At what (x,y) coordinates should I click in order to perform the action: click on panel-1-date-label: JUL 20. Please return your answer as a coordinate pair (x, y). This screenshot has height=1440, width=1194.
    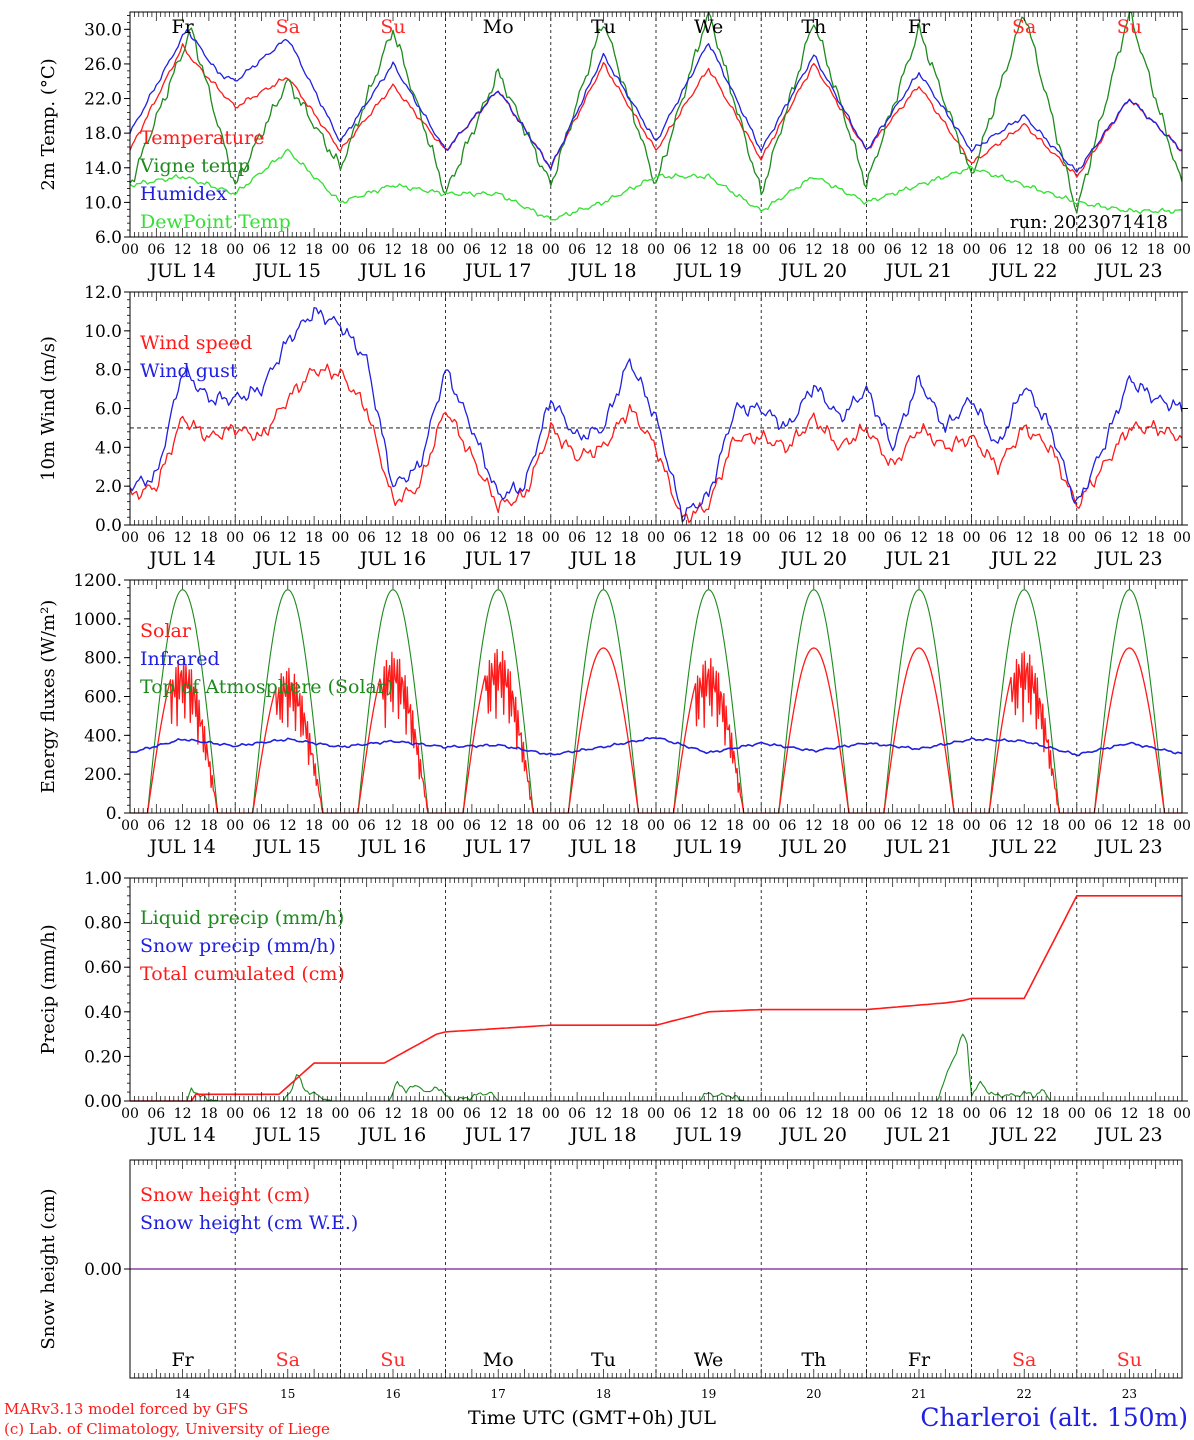
    Looking at the image, I should click on (813, 271).